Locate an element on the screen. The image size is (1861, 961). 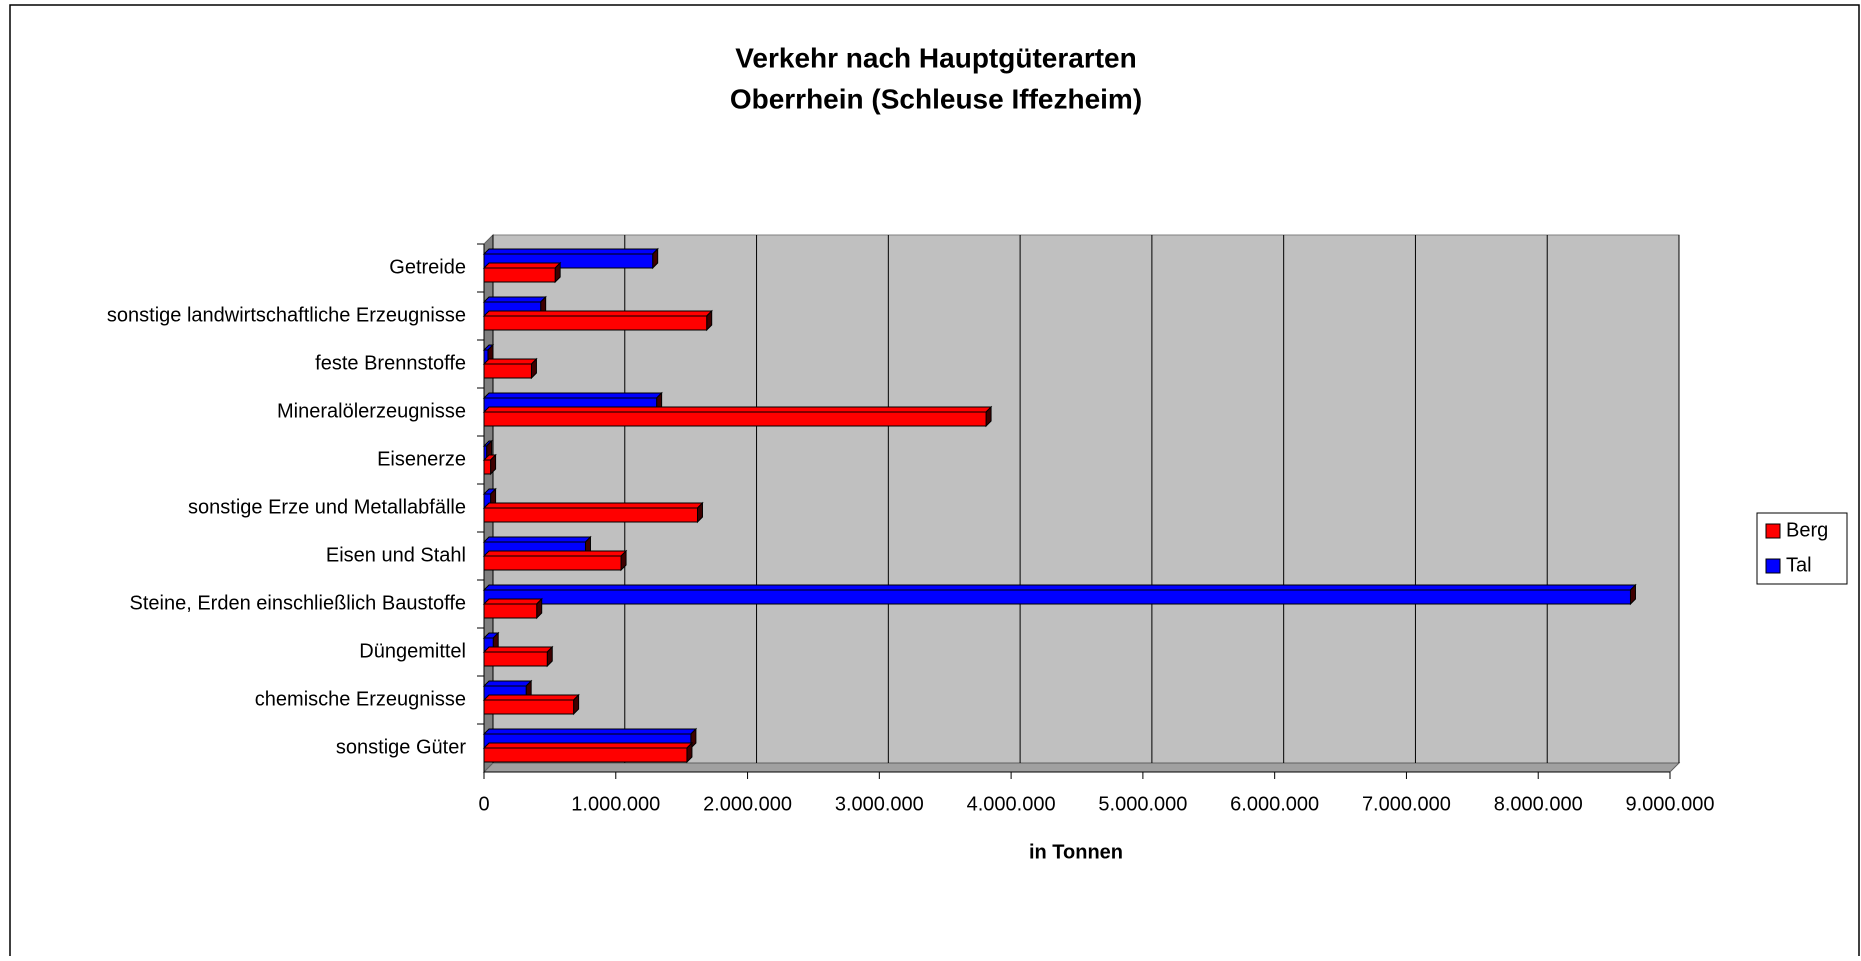
y-tick-label: Eisenerze is located at coordinates (421, 459).